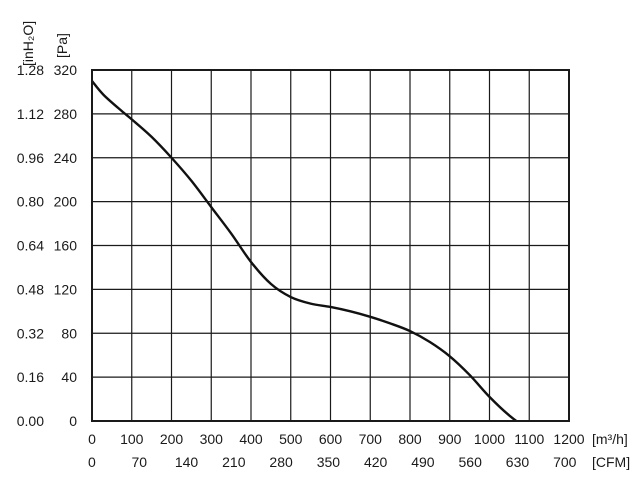  What do you see at coordinates (410, 439) in the screenshot?
I see `x-tick-label-m3h: 800` at bounding box center [410, 439].